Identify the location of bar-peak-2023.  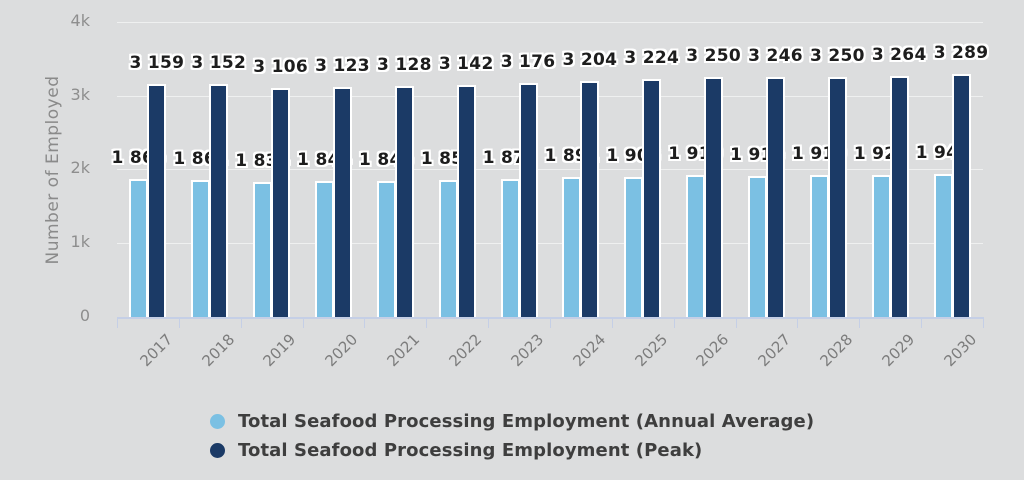
(528, 199).